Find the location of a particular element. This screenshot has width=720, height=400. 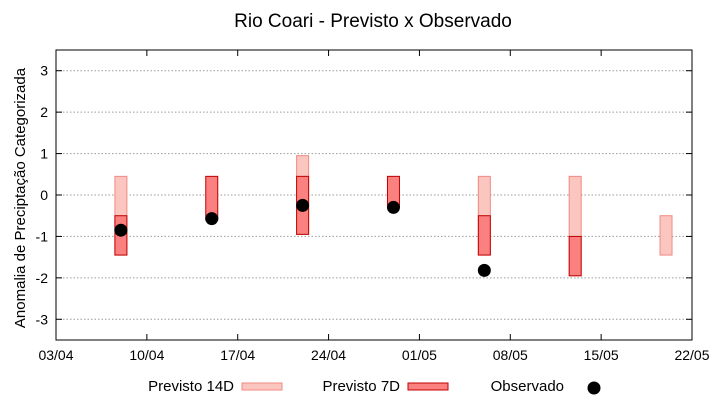

legend-label-observado: Observado is located at coordinates (527, 386).